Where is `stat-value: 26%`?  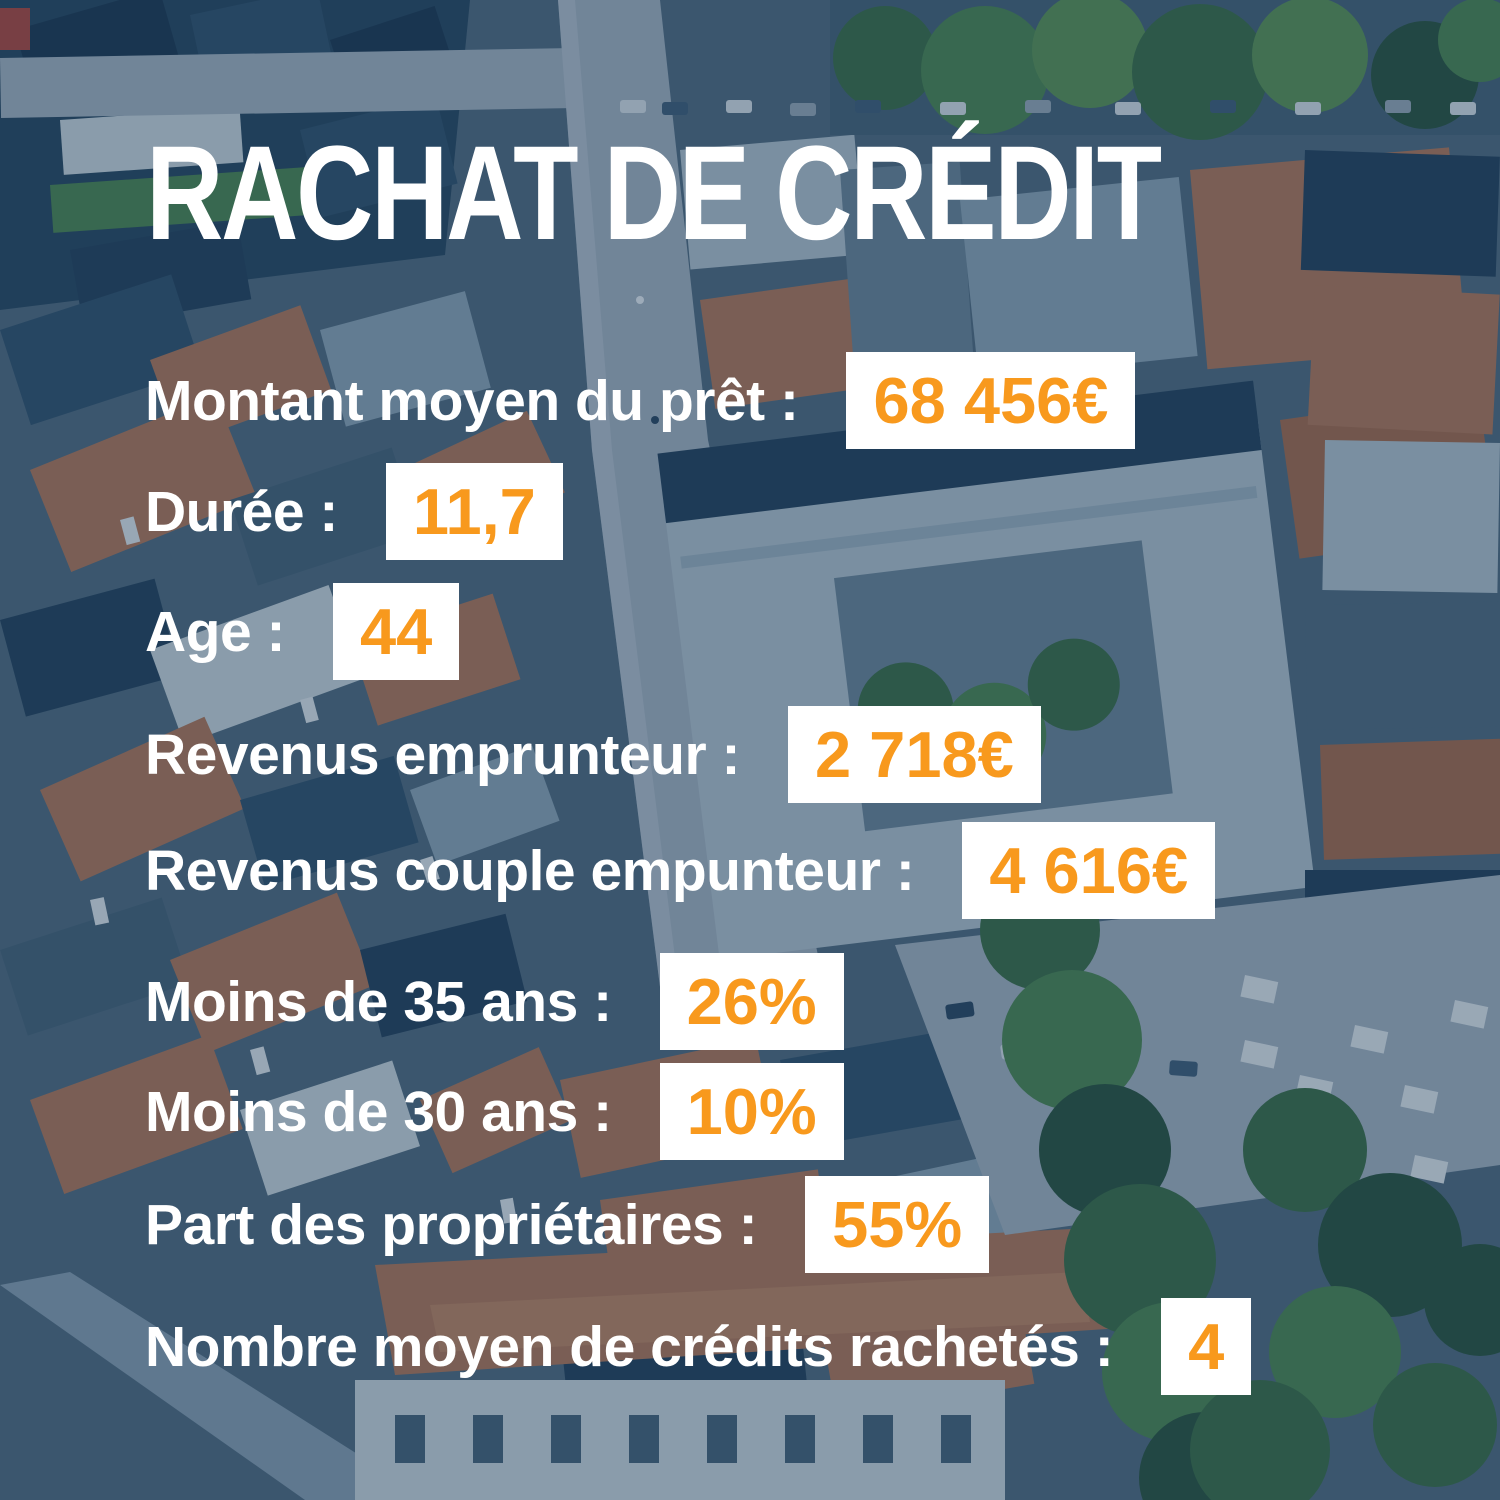 stat-value: 26% is located at coordinates (751, 1001).